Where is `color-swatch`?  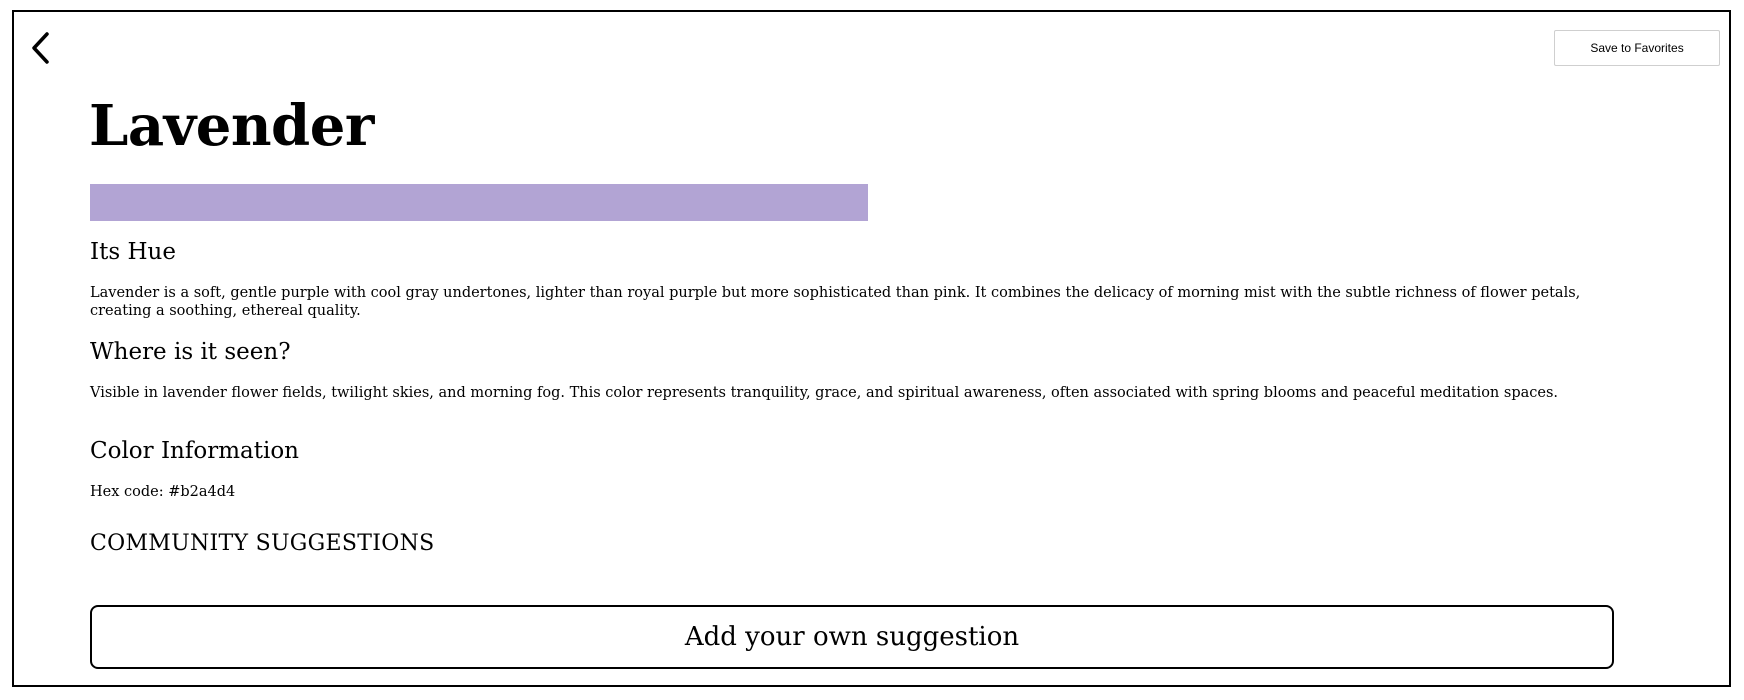 color-swatch is located at coordinates (479, 202).